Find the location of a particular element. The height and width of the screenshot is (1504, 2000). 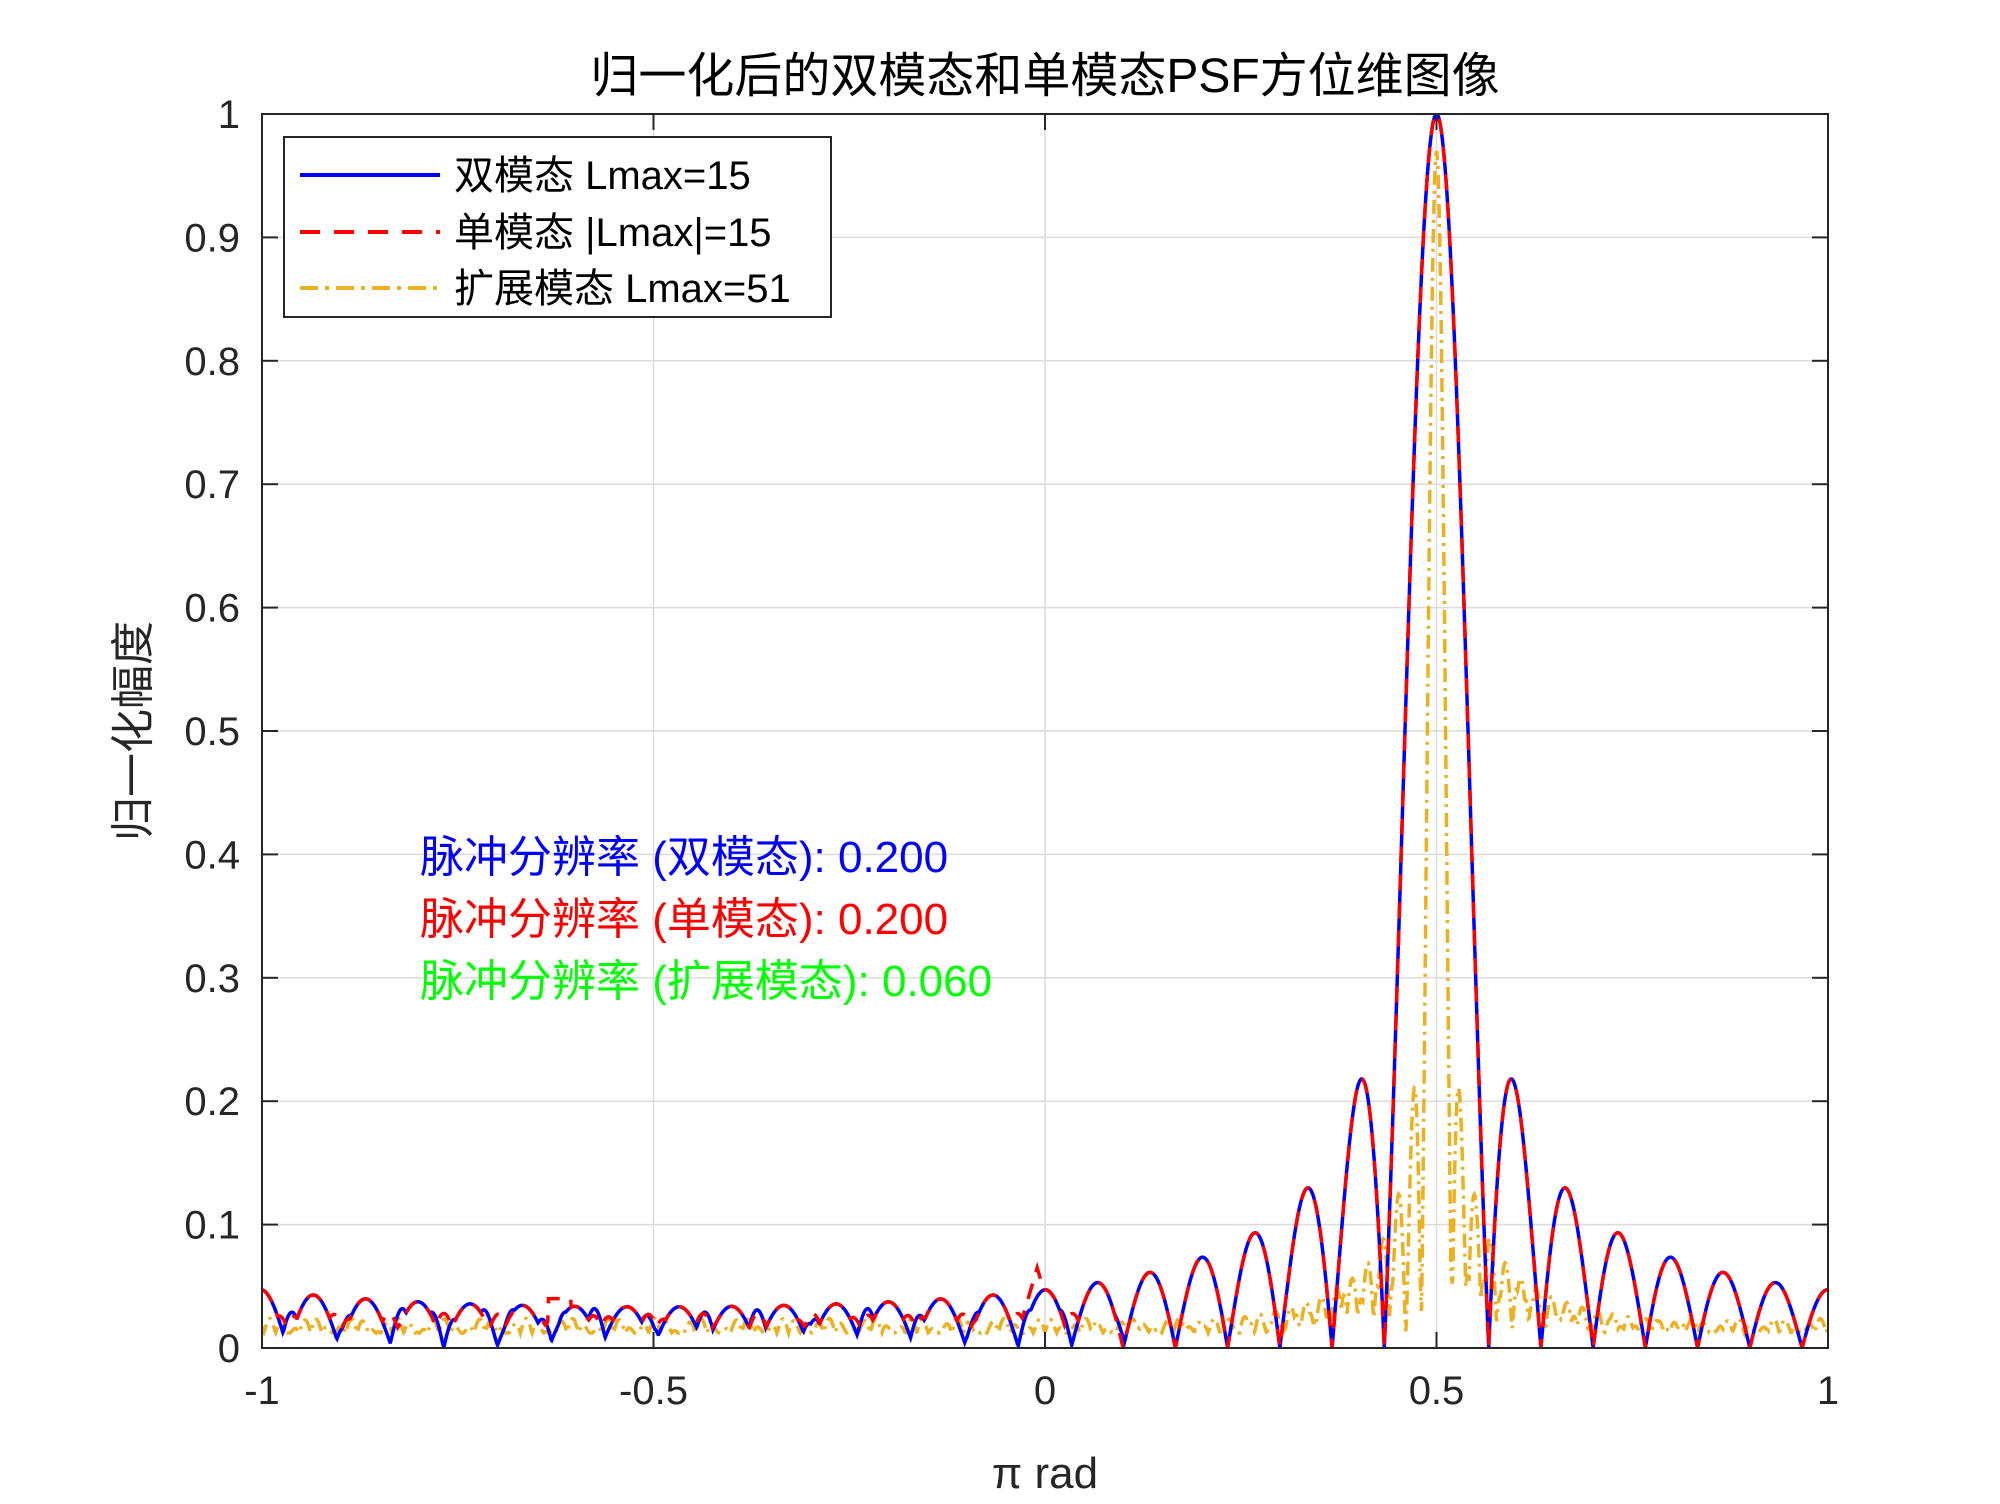

y-tick-label: 0.2 is located at coordinates (212, 1102).